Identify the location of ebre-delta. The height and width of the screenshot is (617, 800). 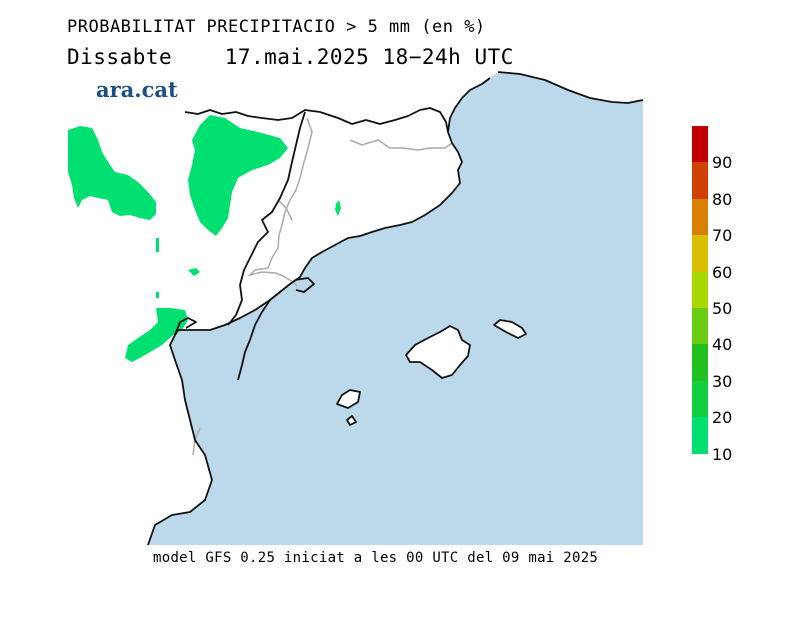
(304, 285).